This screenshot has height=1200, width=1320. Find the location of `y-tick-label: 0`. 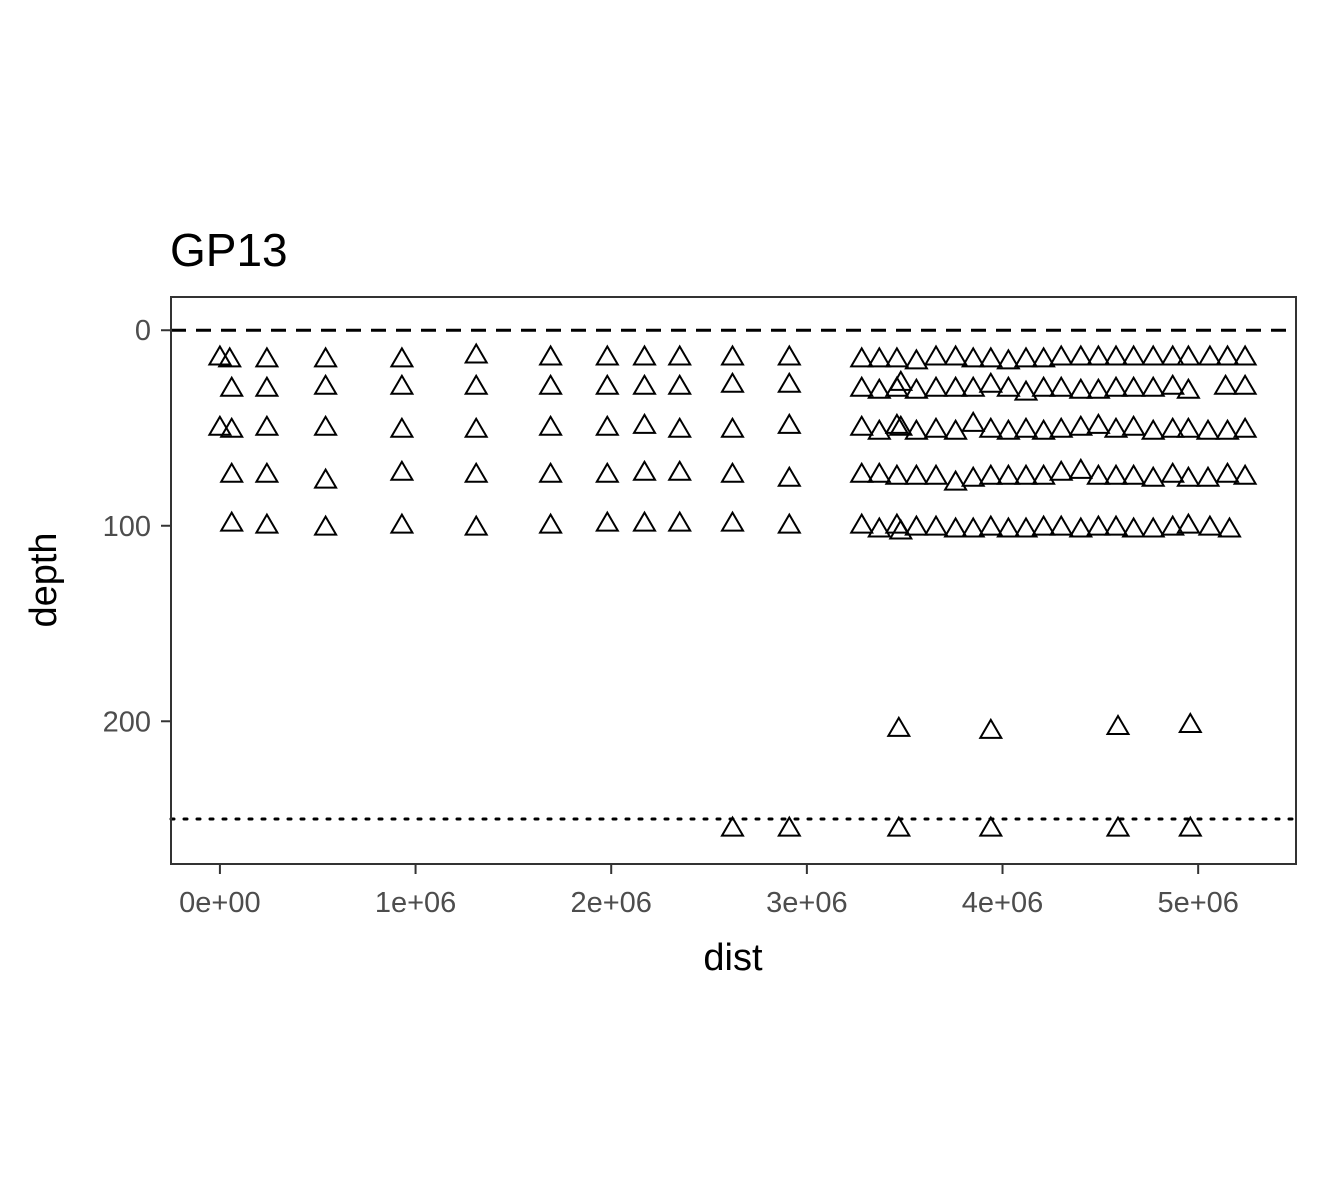

y-tick-label: 0 is located at coordinates (143, 331).